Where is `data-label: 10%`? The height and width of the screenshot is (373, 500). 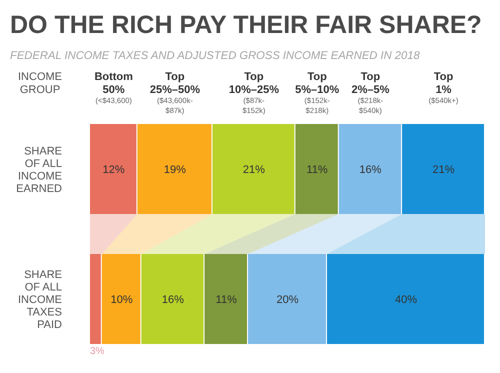 data-label: 10% is located at coordinates (121, 300).